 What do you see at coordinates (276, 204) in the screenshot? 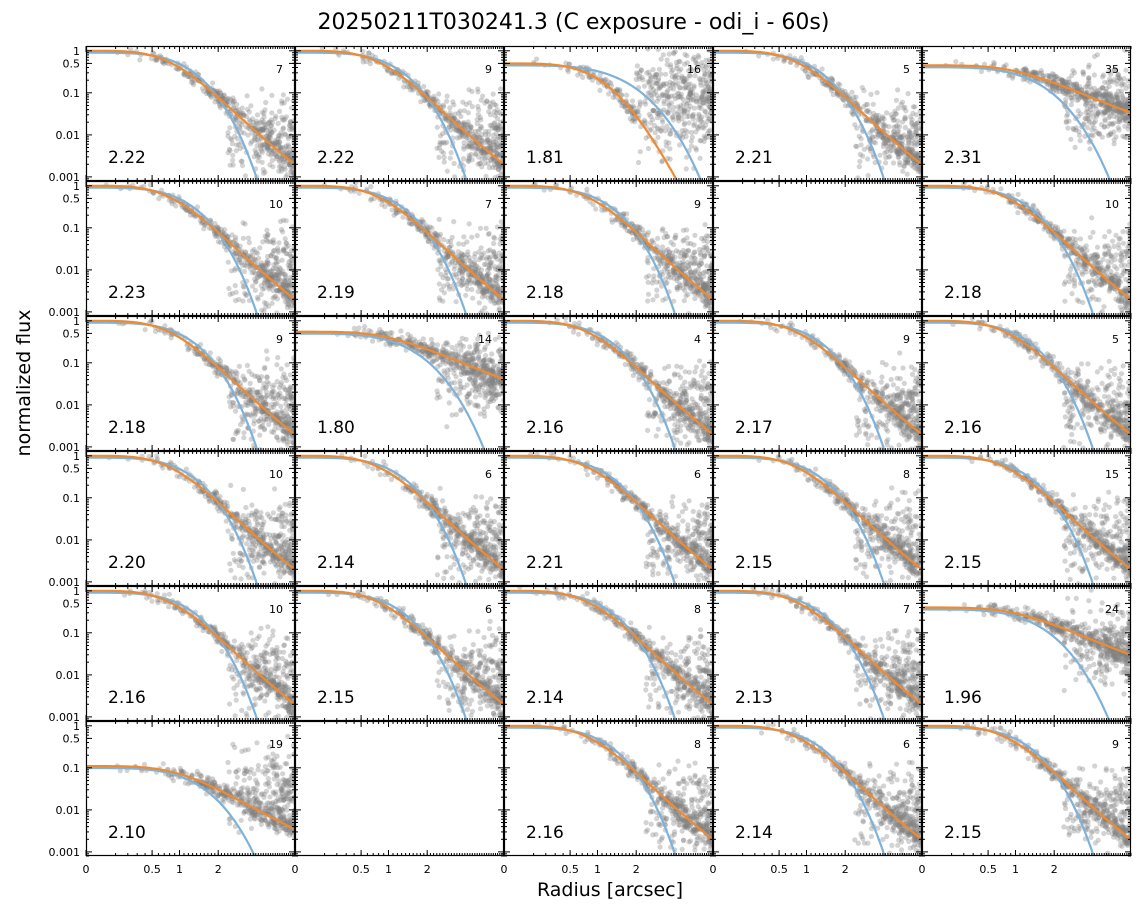
I see `source-count-label: 10` at bounding box center [276, 204].